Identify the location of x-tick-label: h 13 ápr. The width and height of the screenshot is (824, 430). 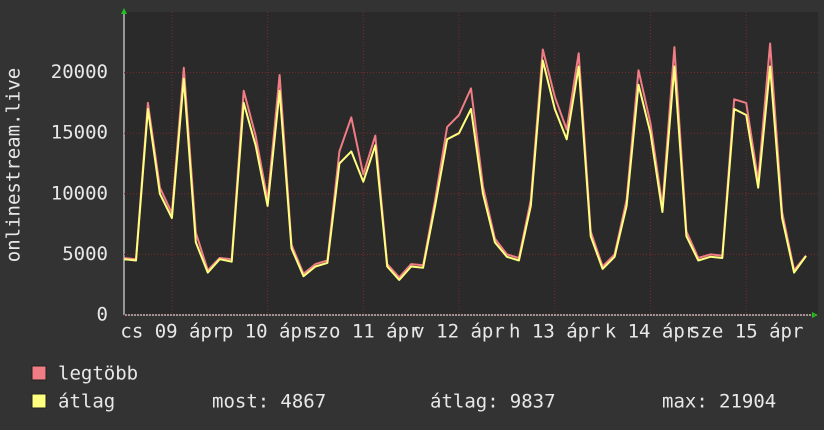
(555, 332).